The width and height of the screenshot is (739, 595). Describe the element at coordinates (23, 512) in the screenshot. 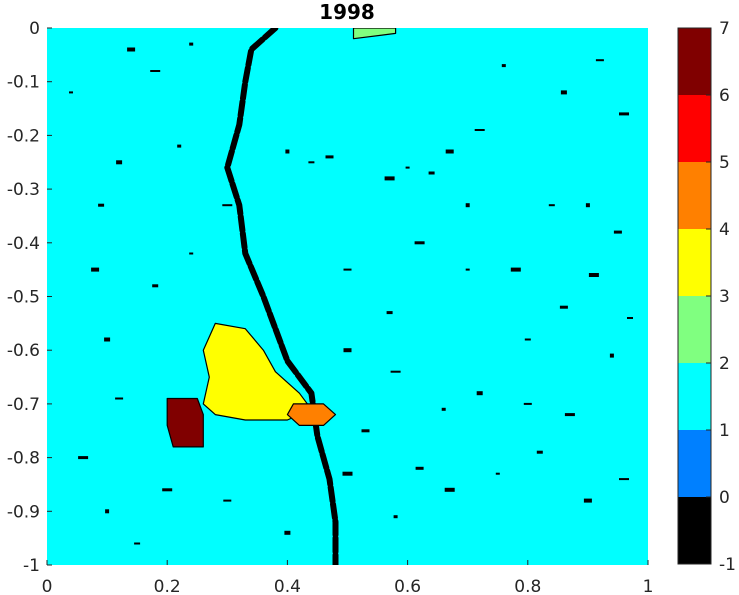

I see `y-tick-label: -0.9` at that location.